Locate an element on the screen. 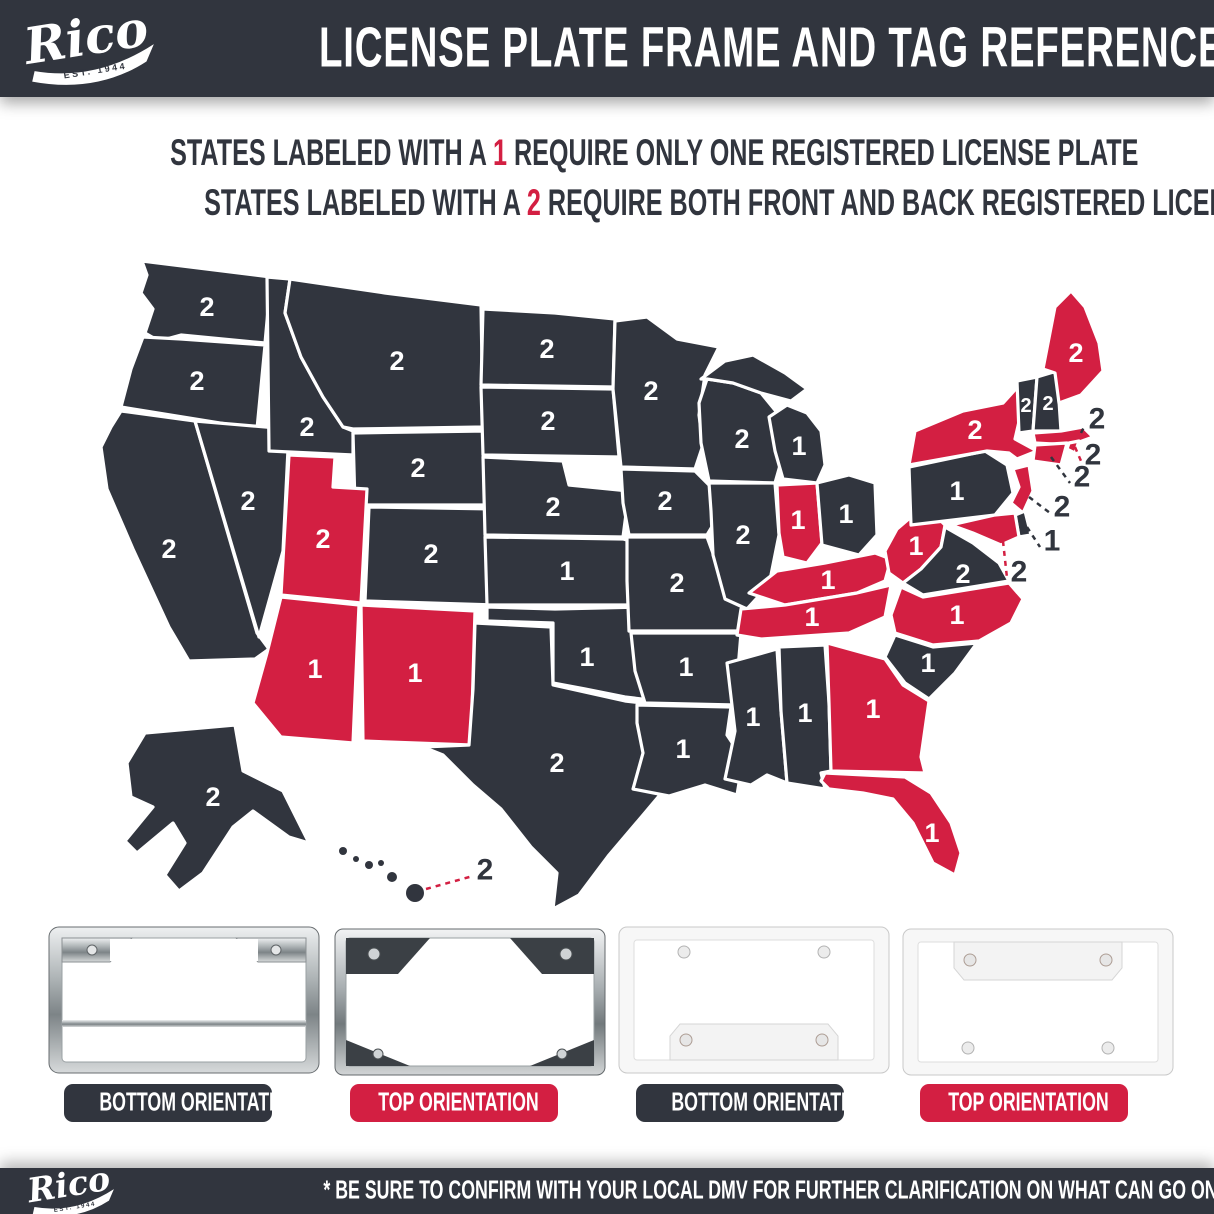 Image resolution: width=1214 pixels, height=1214 pixels. state-VA is located at coordinates (956, 561).